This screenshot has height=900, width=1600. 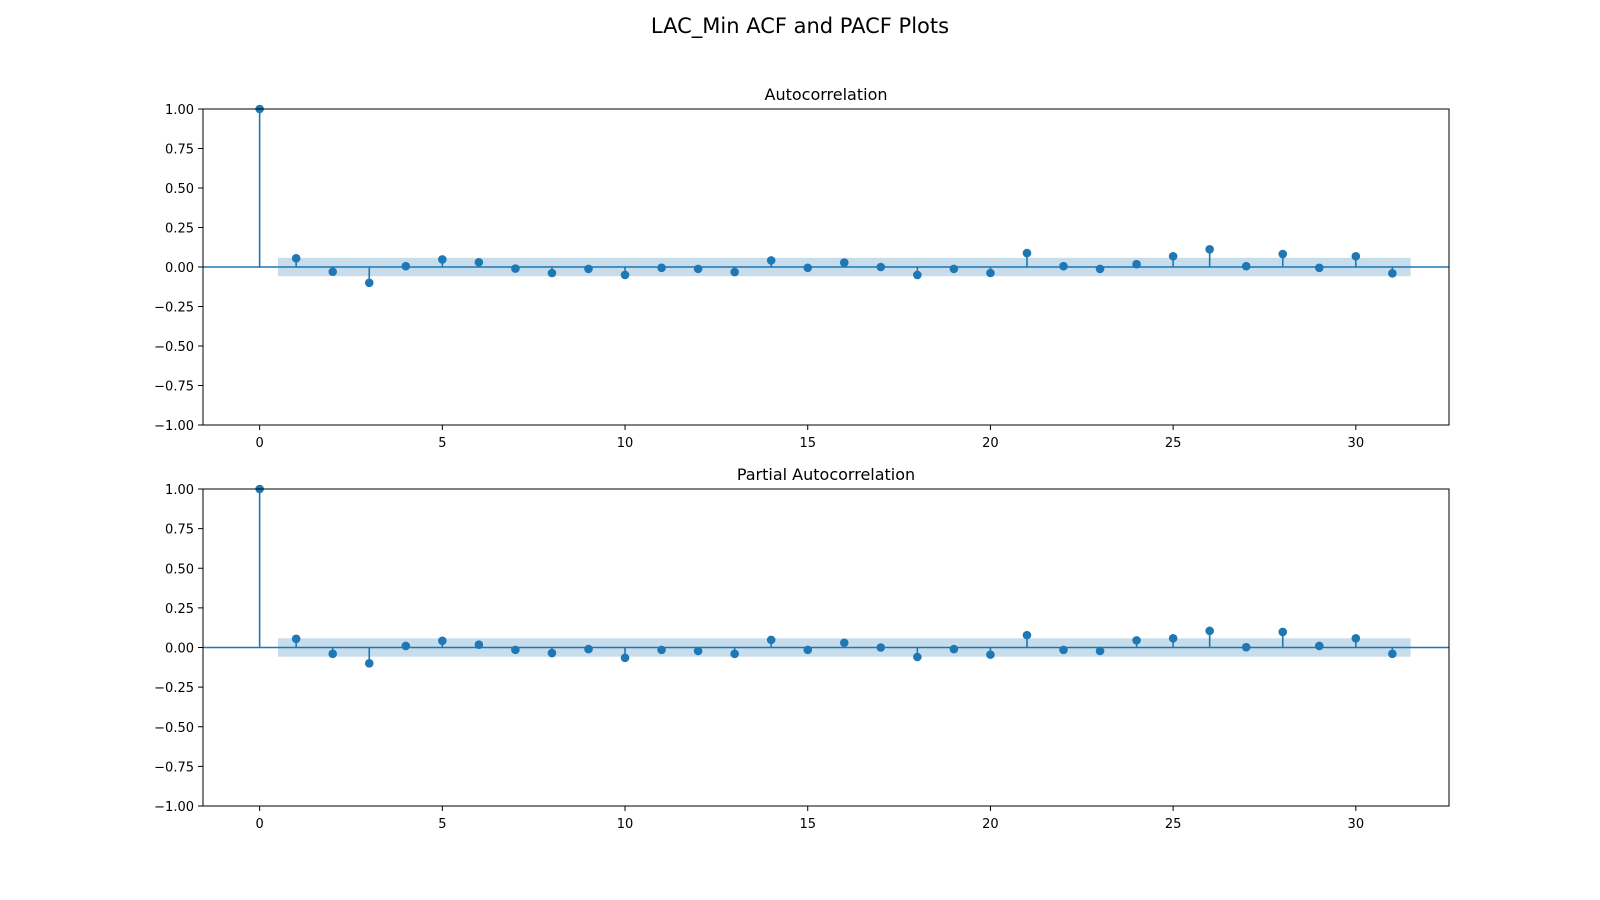 I want to click on acf-title: Autocorrelation, so click(x=826, y=94).